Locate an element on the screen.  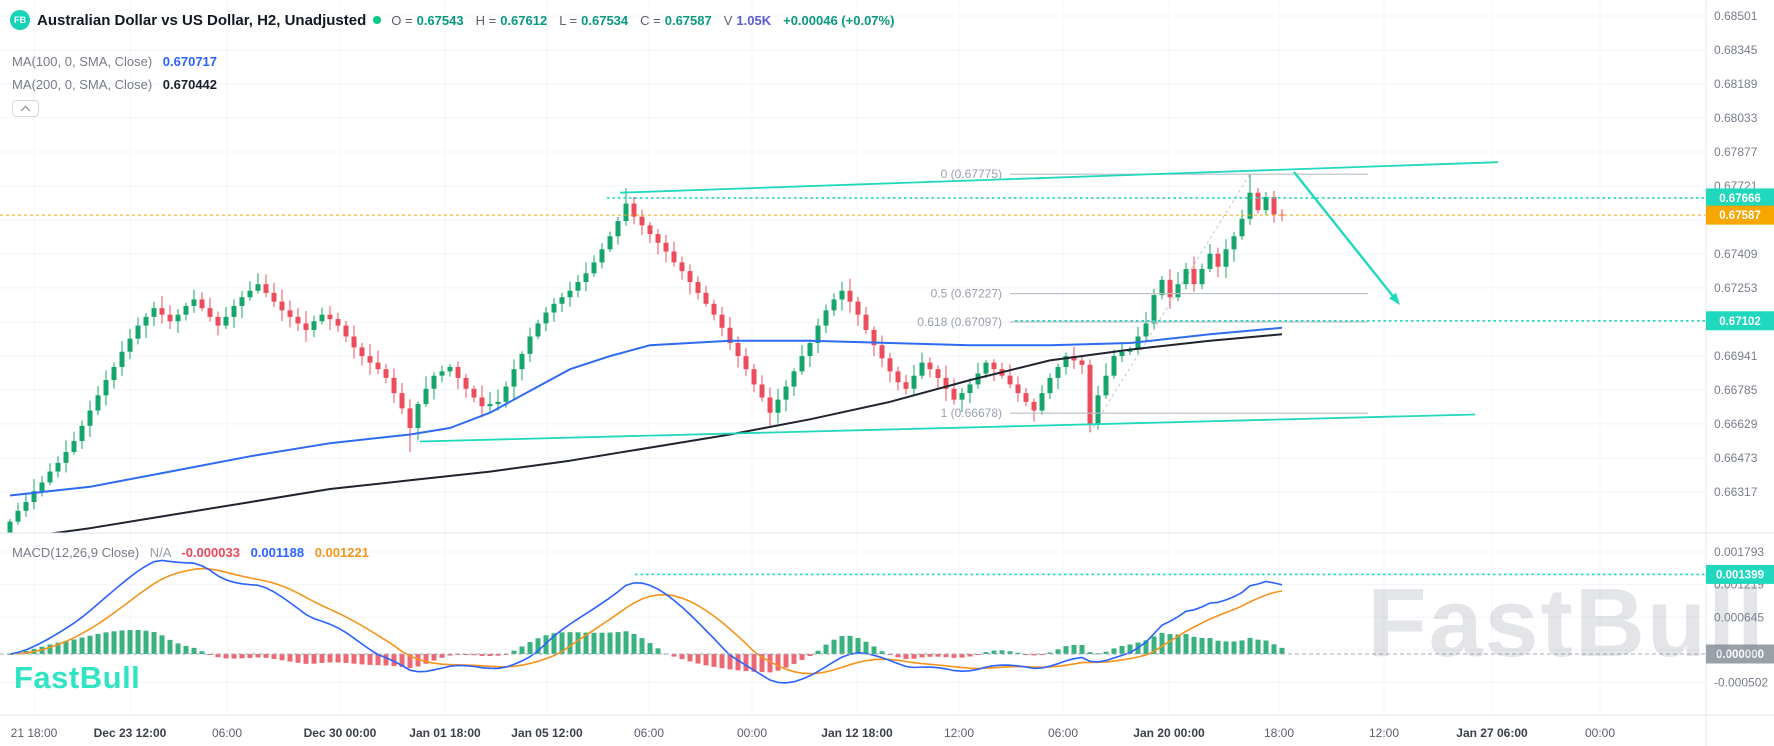
price-badges: 0.67666 0.67587 0.67102 0.001399 0.000000 is located at coordinates (1740, 426).